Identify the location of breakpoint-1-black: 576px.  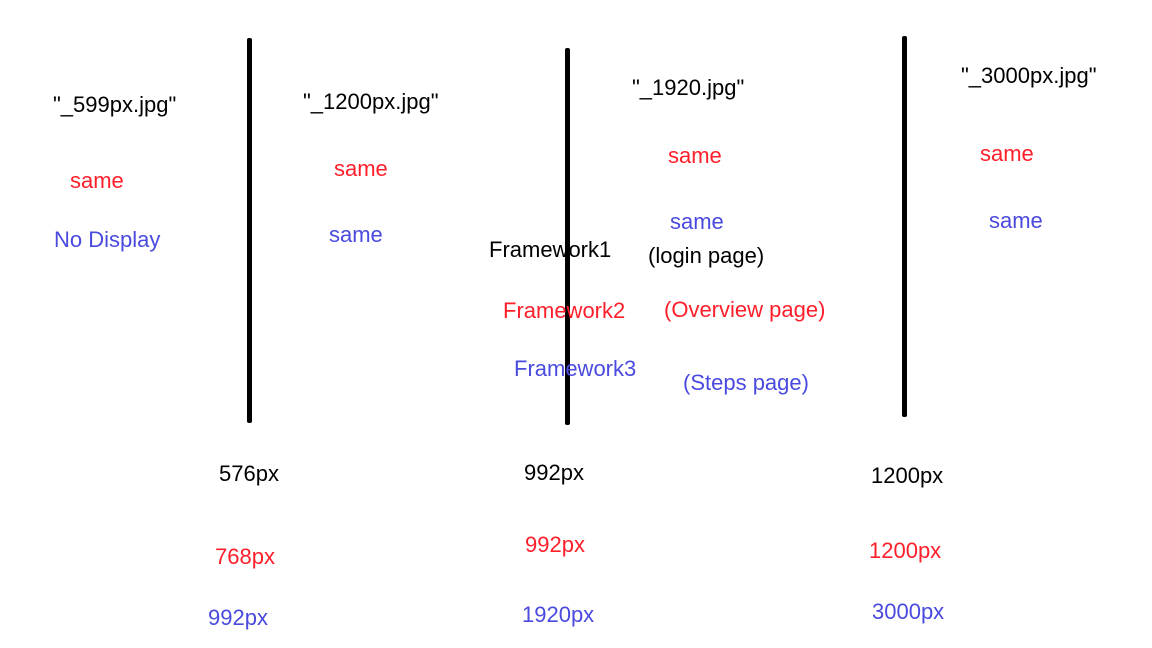
(249, 473).